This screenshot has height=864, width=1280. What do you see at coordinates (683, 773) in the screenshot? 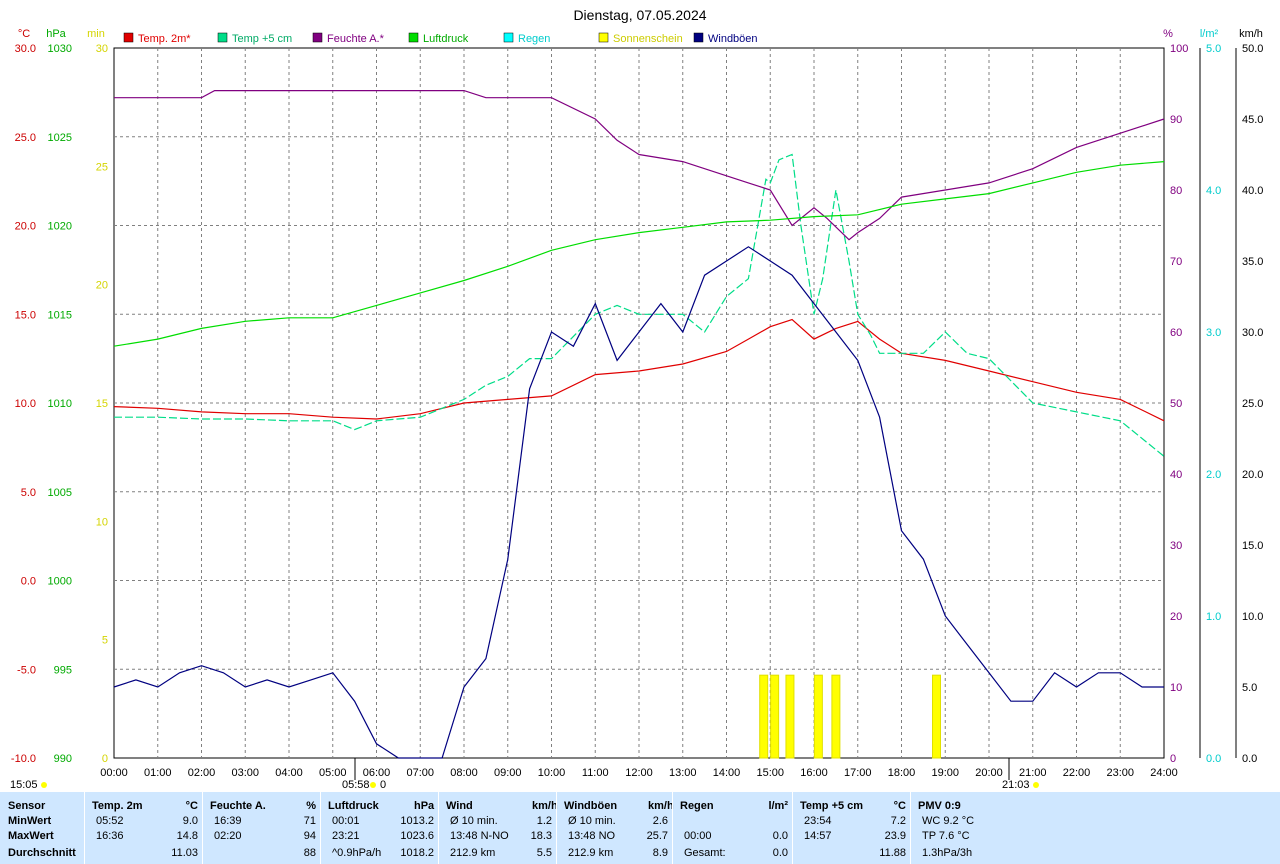
I see `x-tick-label: 13:00` at bounding box center [683, 773].